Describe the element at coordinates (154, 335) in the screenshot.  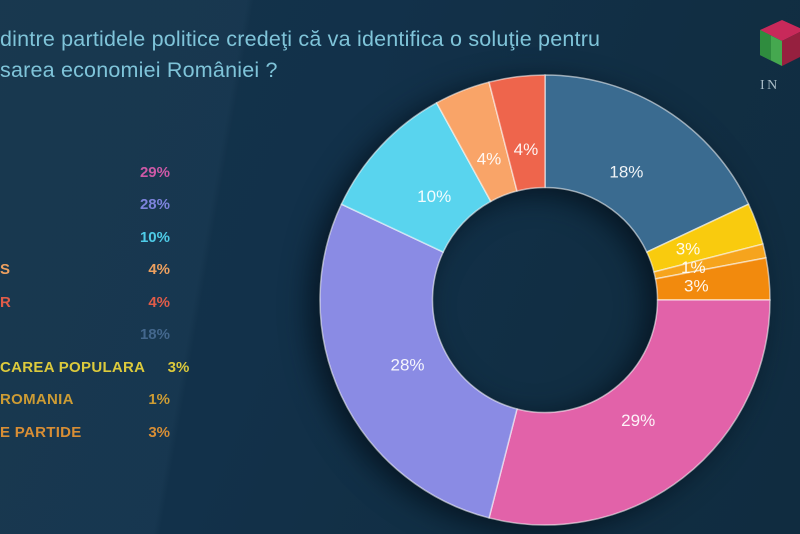
I see `legend-value: 18%` at that location.